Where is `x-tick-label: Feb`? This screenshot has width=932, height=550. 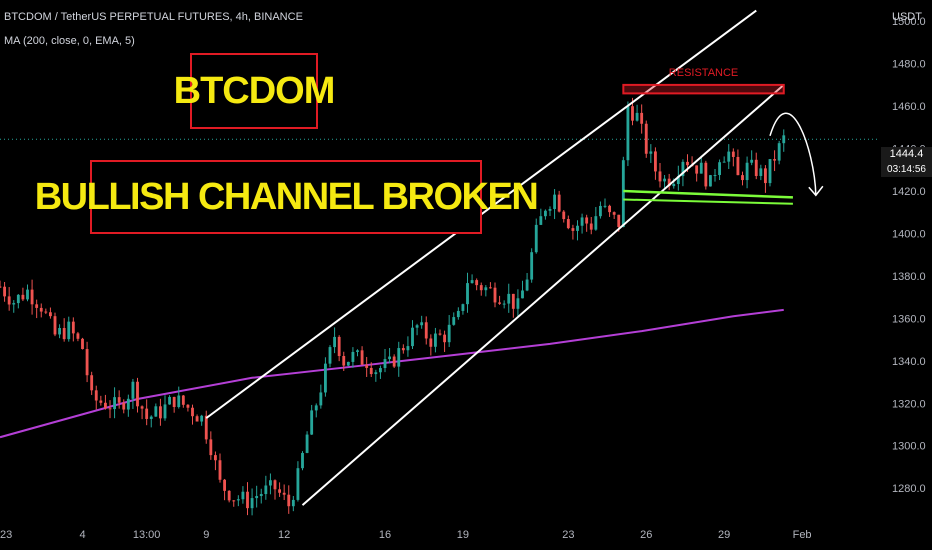 x-tick-label: Feb is located at coordinates (802, 535).